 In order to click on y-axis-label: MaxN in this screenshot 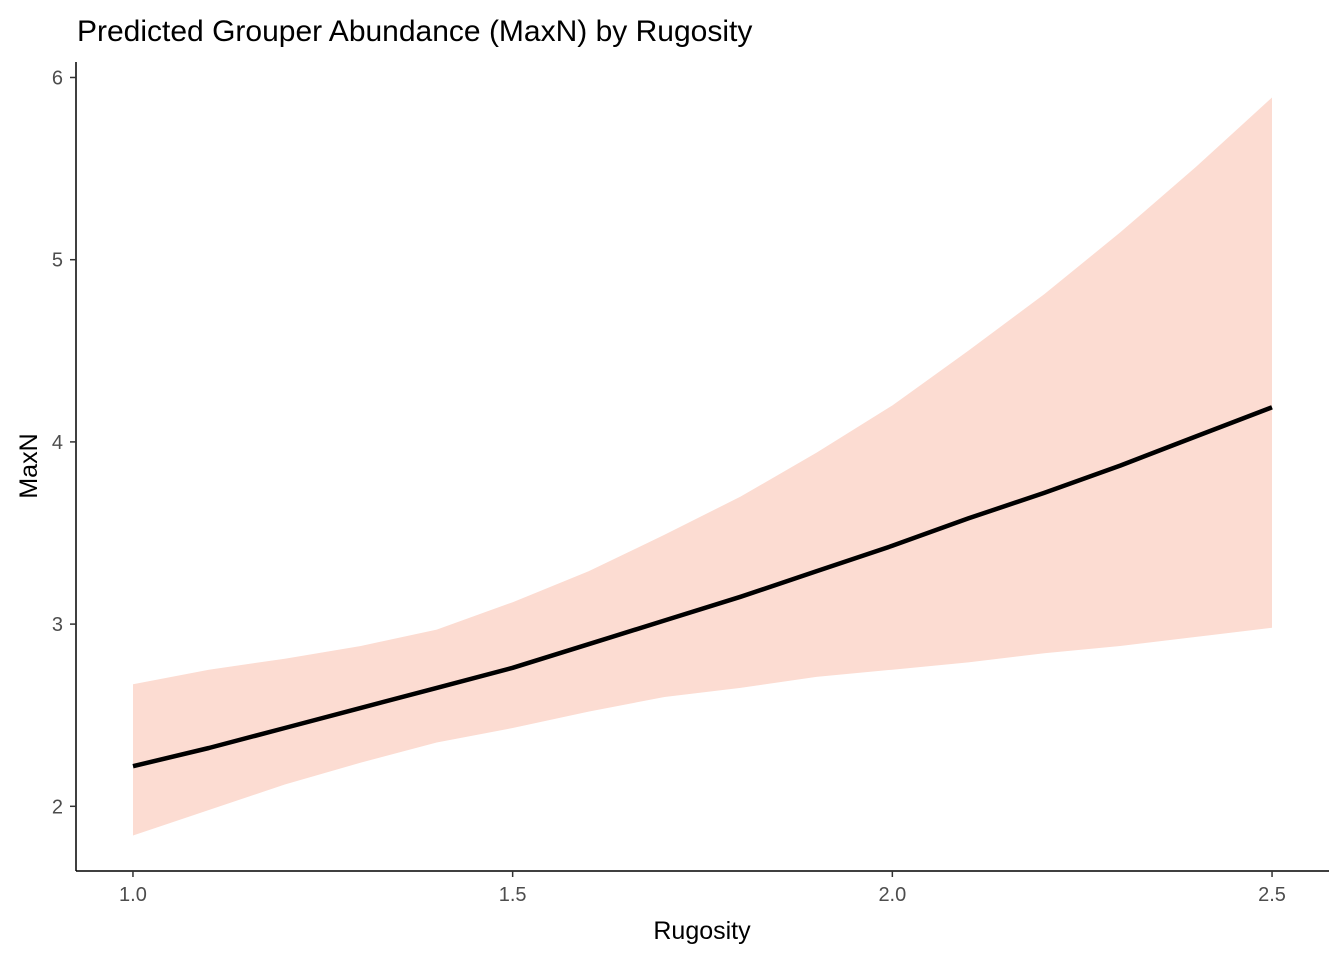, I will do `click(29, 465)`.